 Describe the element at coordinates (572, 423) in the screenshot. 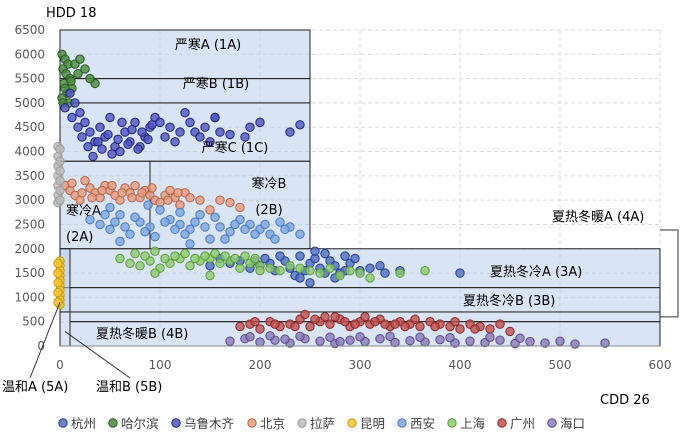

I see `legend-label: 海口` at that location.